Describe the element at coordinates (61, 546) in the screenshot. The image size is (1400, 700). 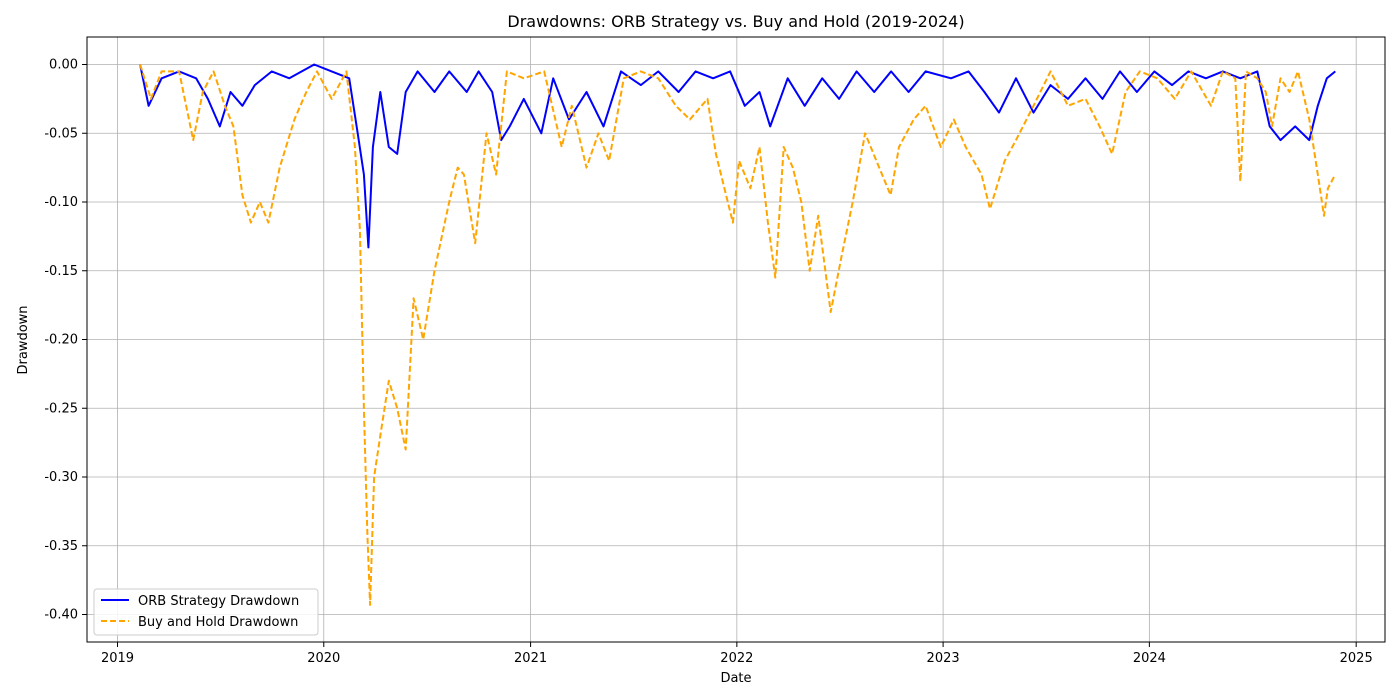
I see `y-tick-label: -0.35` at that location.